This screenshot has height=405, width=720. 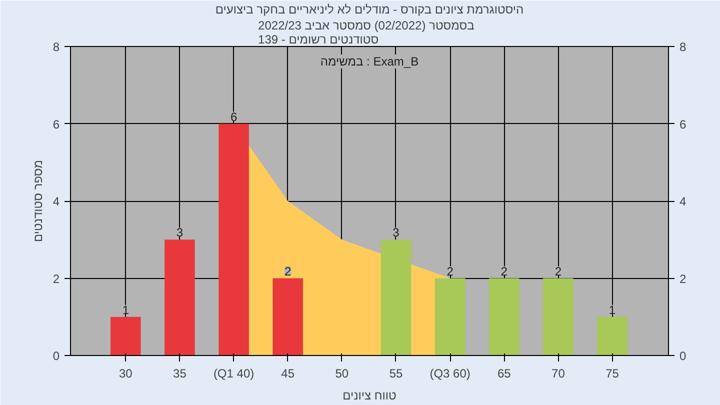 I want to click on y-tick-label: 8, so click(x=56, y=47).